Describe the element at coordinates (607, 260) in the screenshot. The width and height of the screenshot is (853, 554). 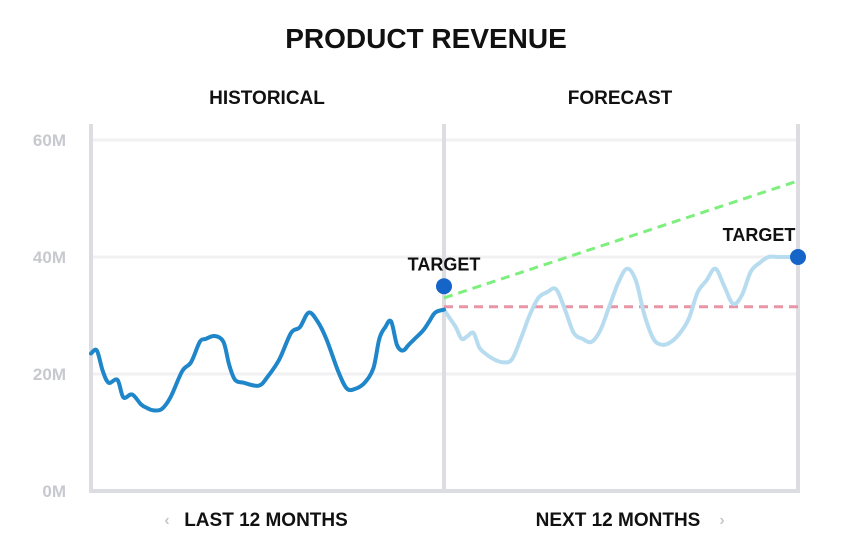
I see `targets-layer: TARGET TARGET` at that location.